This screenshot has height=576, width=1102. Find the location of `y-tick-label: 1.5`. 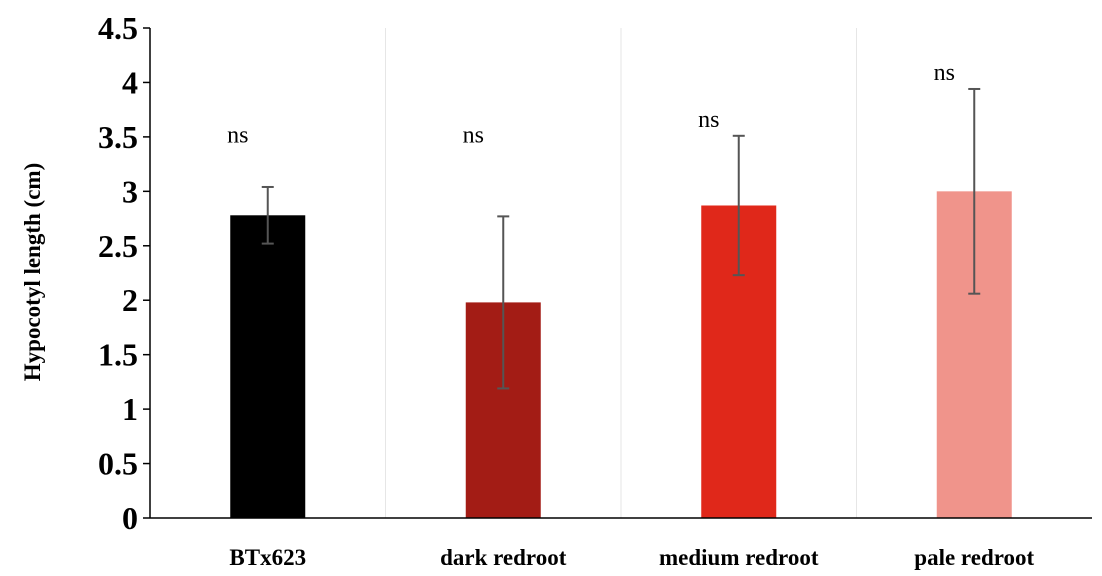

y-tick-label: 1.5 is located at coordinates (118, 355).